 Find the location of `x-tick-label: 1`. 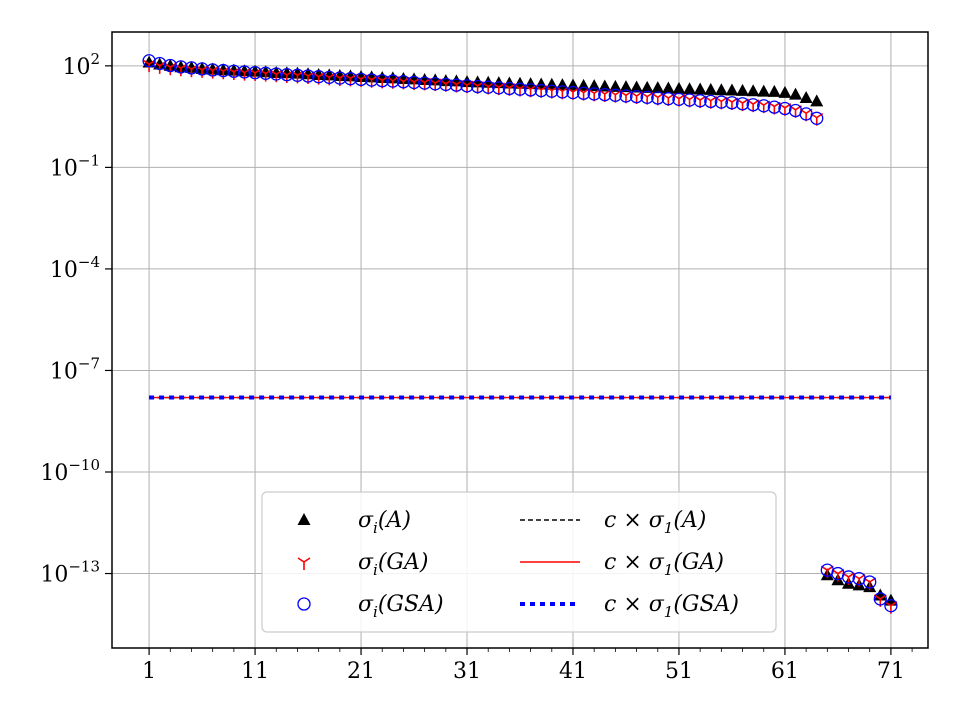

x-tick-label: 1 is located at coordinates (149, 671).